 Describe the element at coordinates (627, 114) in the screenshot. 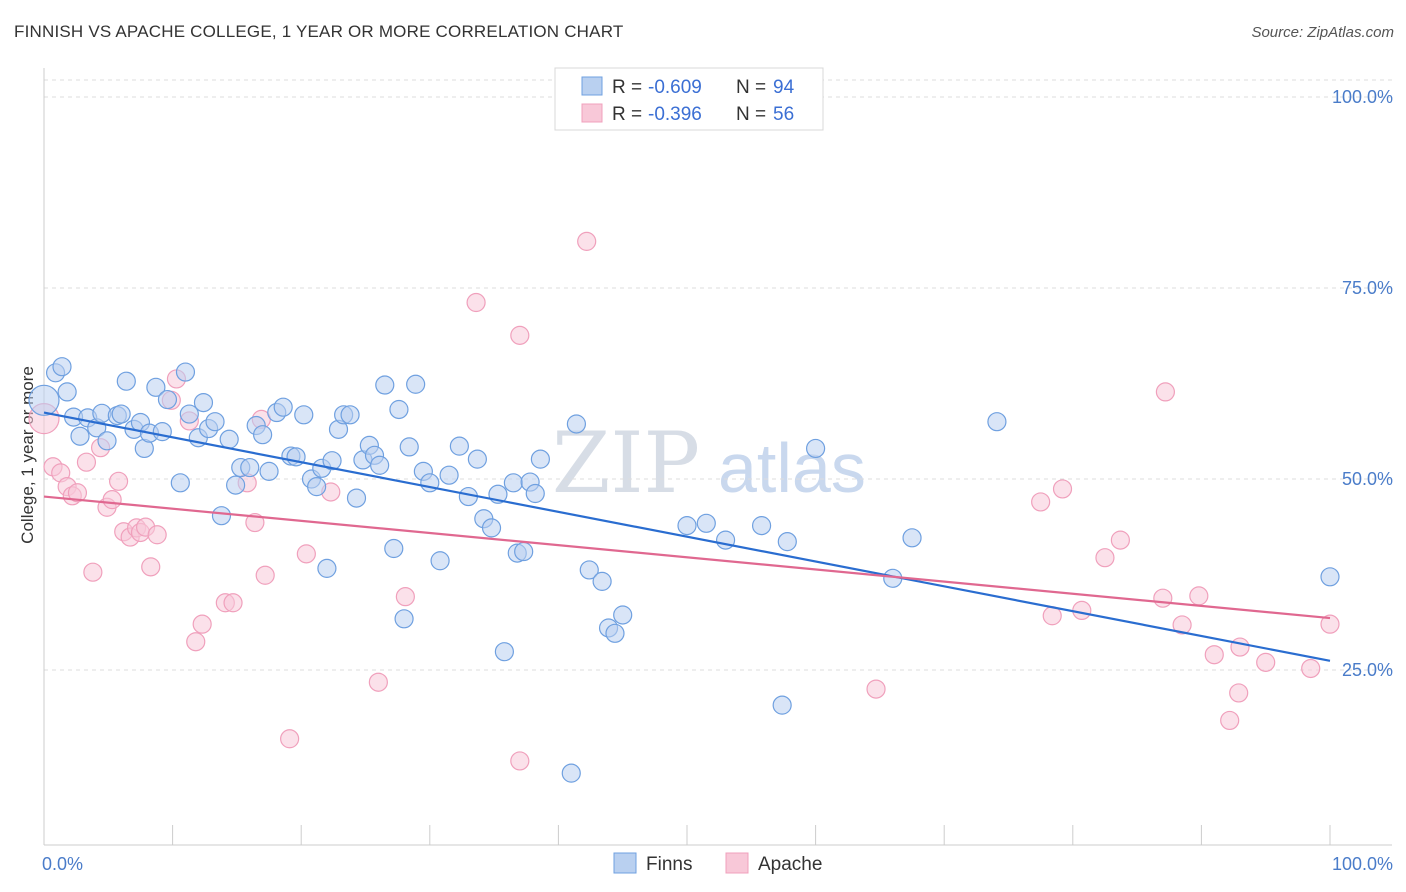

I see `legend-r-label-apache: R =` at that location.